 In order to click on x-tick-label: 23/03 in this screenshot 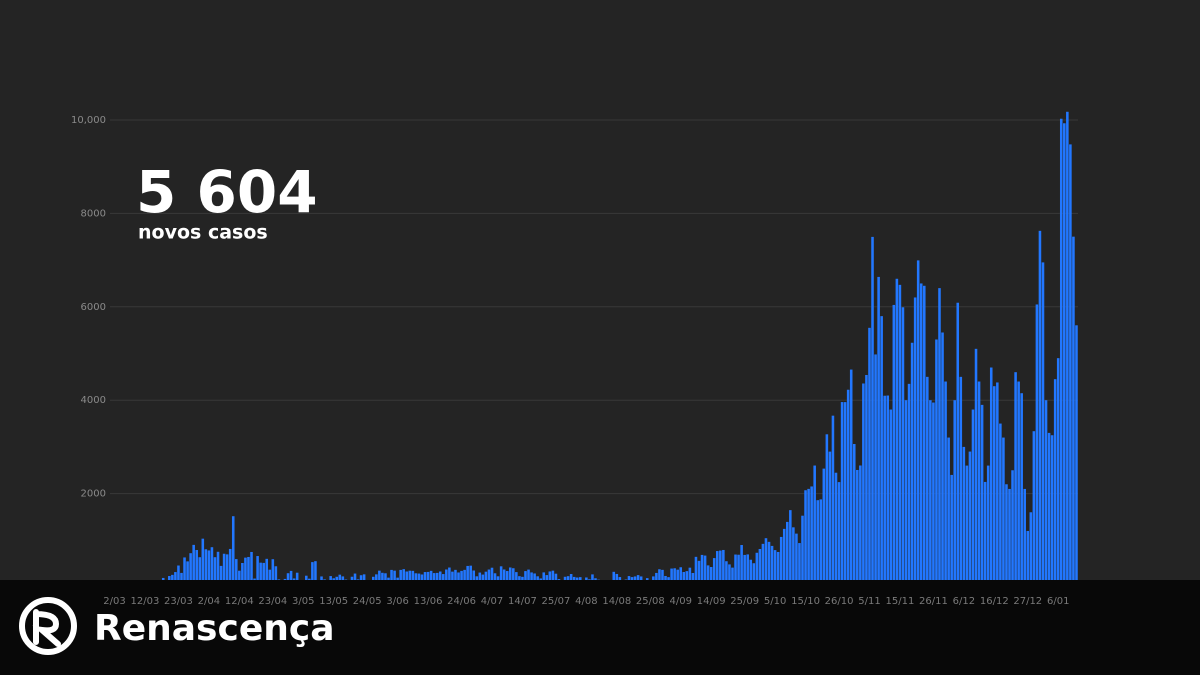, I will do `click(178, 601)`.